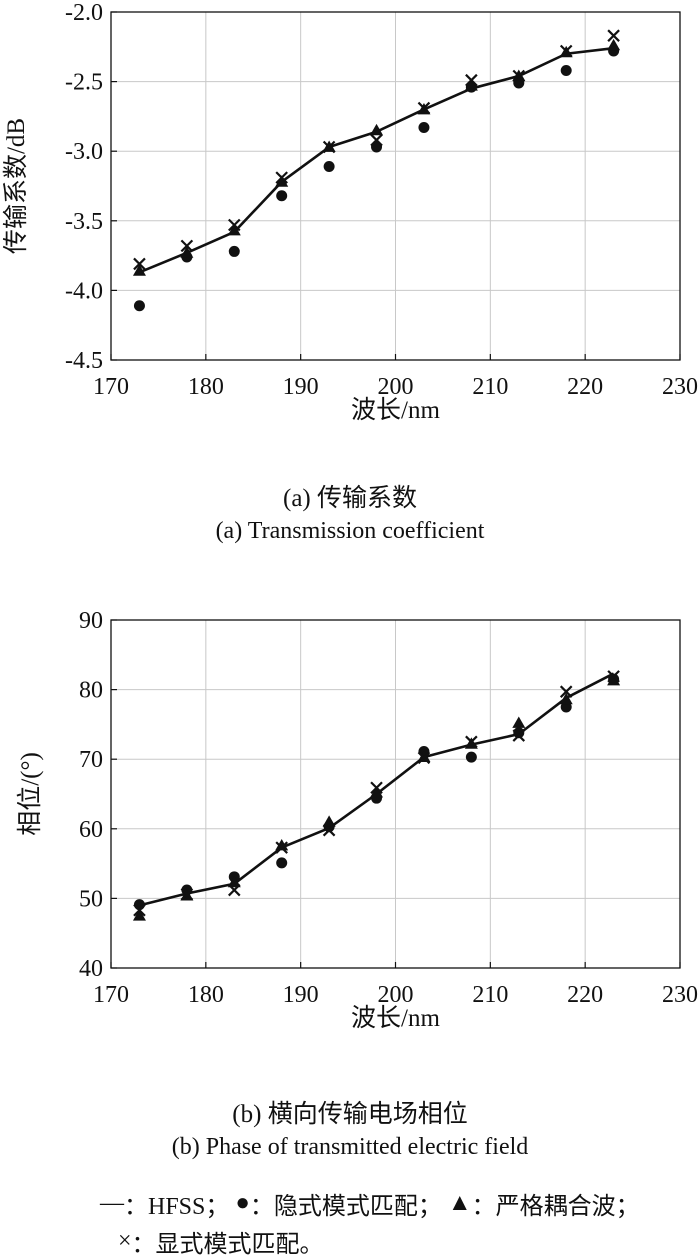  I want to click on y-tick-label: -3.0, so click(84, 152).